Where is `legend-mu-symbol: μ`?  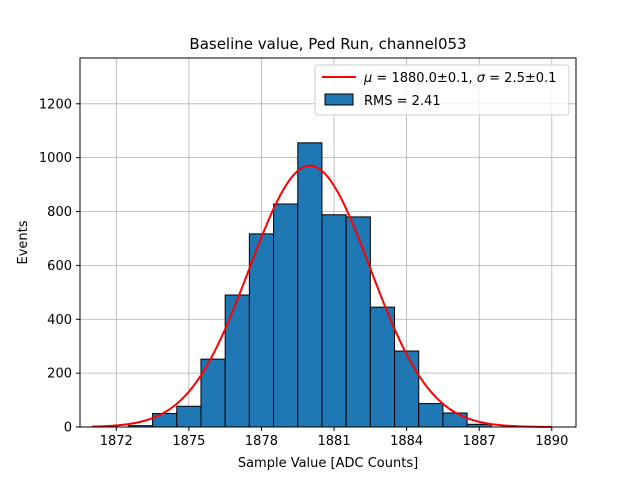
legend-mu-symbol: μ is located at coordinates (367, 78).